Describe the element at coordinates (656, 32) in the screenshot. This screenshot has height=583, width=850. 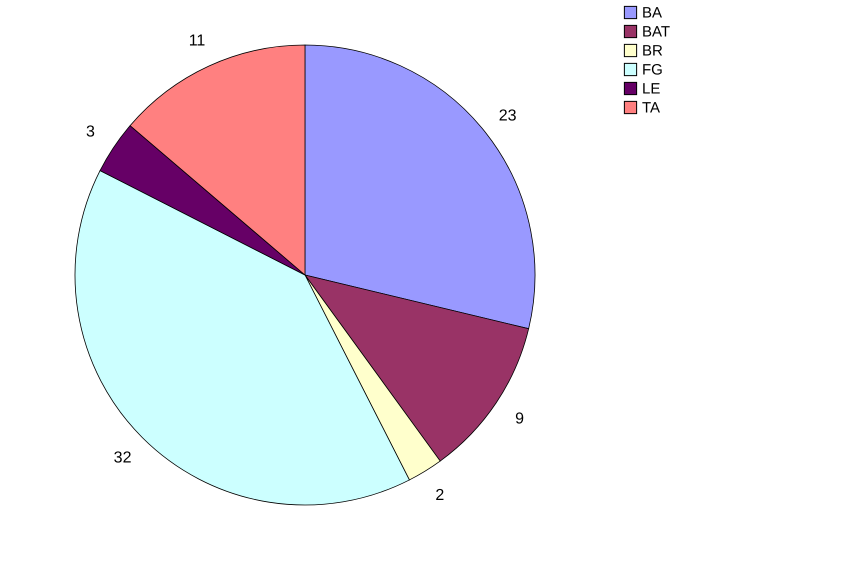
I see `legend-label: BAT` at that location.